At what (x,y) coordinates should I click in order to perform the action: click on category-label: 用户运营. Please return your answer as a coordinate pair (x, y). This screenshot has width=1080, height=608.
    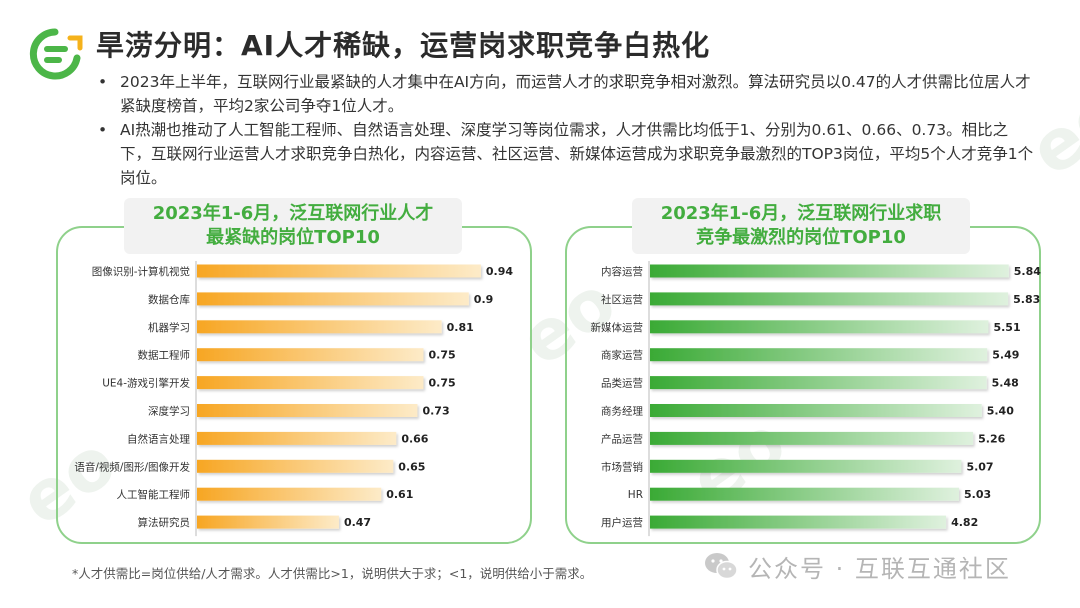
    Looking at the image, I should click on (622, 522).